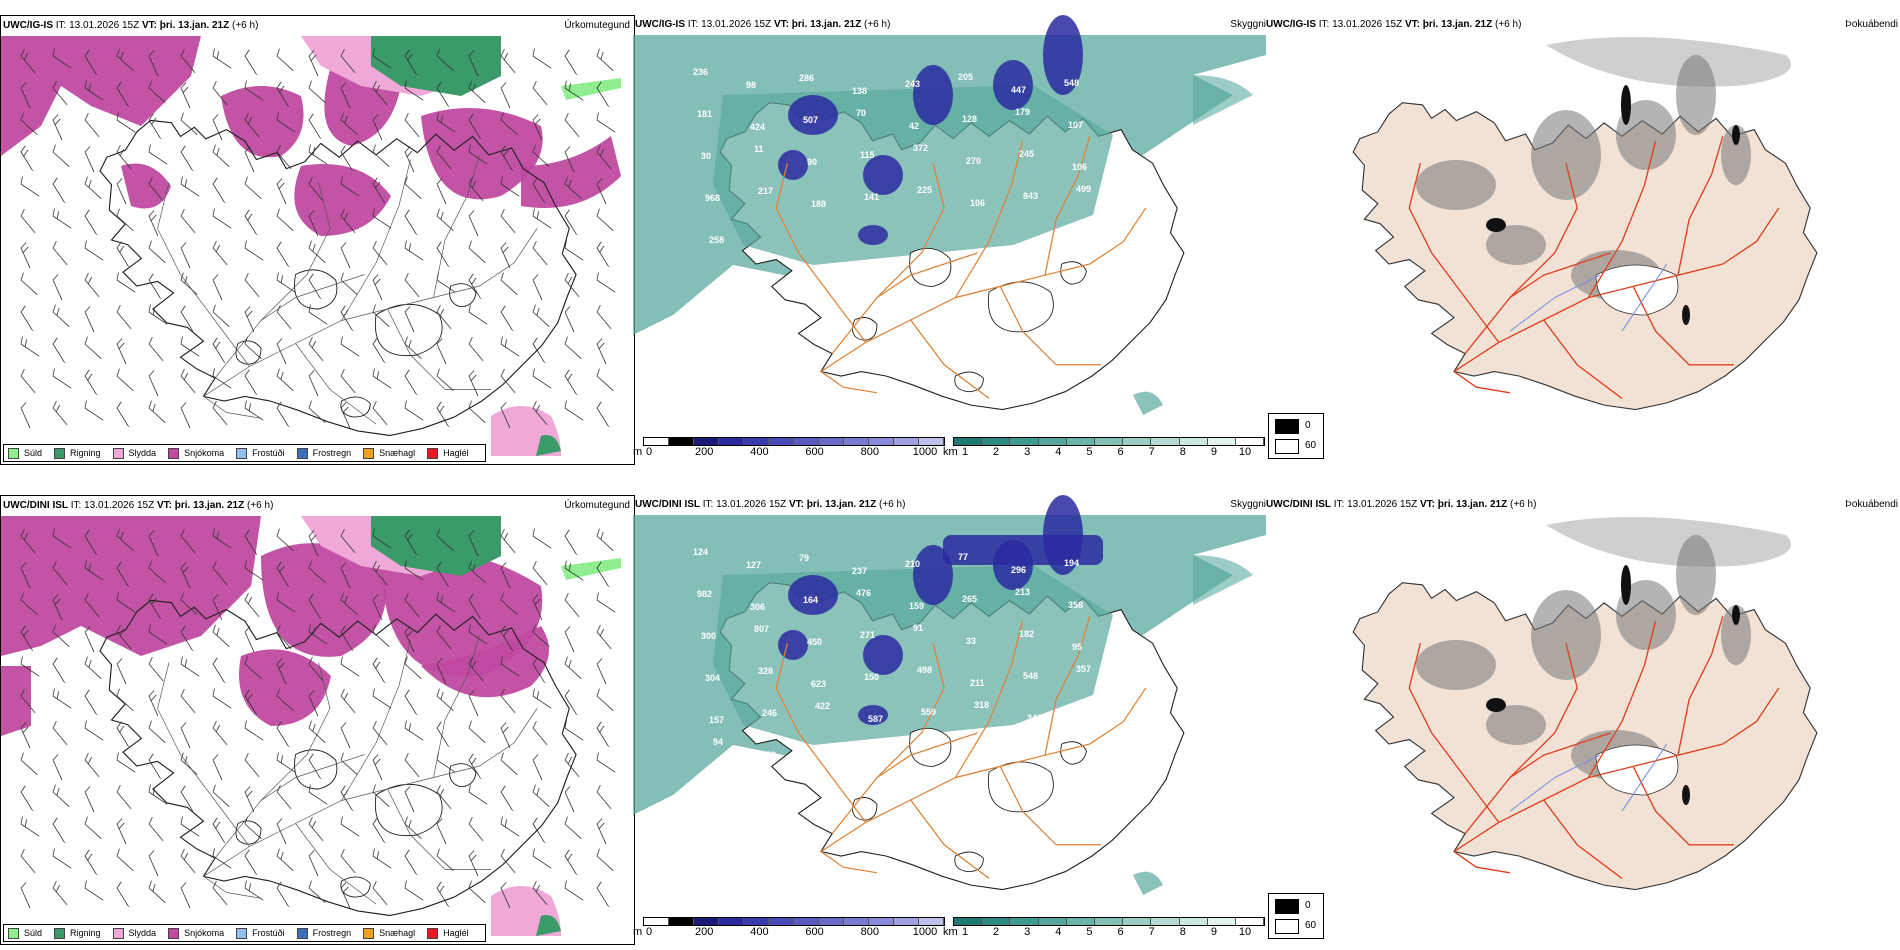 This screenshot has width=1900, height=950. Describe the element at coordinates (859, 571) in the screenshot. I see `snow-depth-label: 237` at that location.